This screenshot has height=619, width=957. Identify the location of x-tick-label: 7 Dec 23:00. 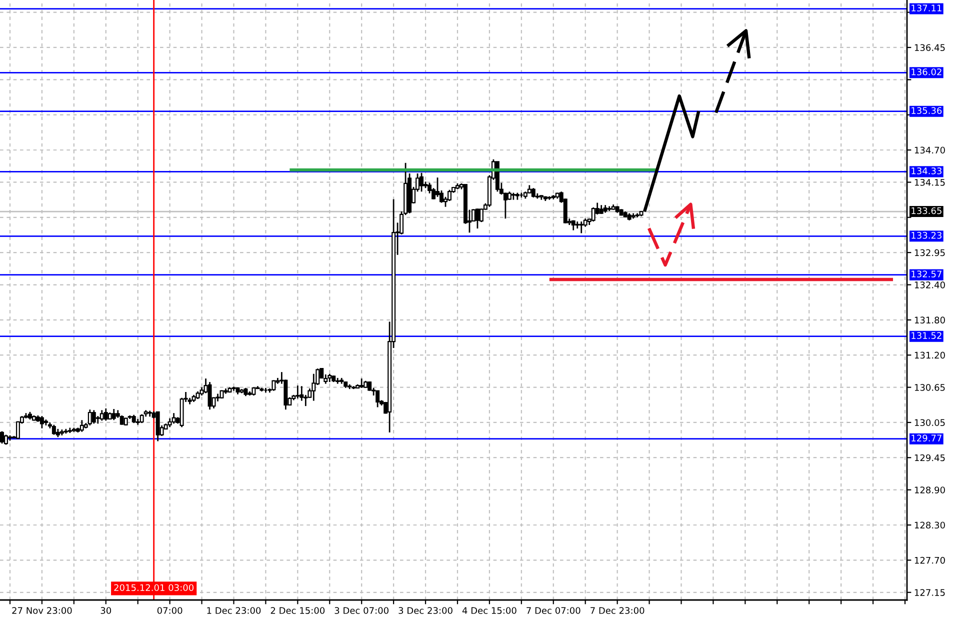
(617, 610).